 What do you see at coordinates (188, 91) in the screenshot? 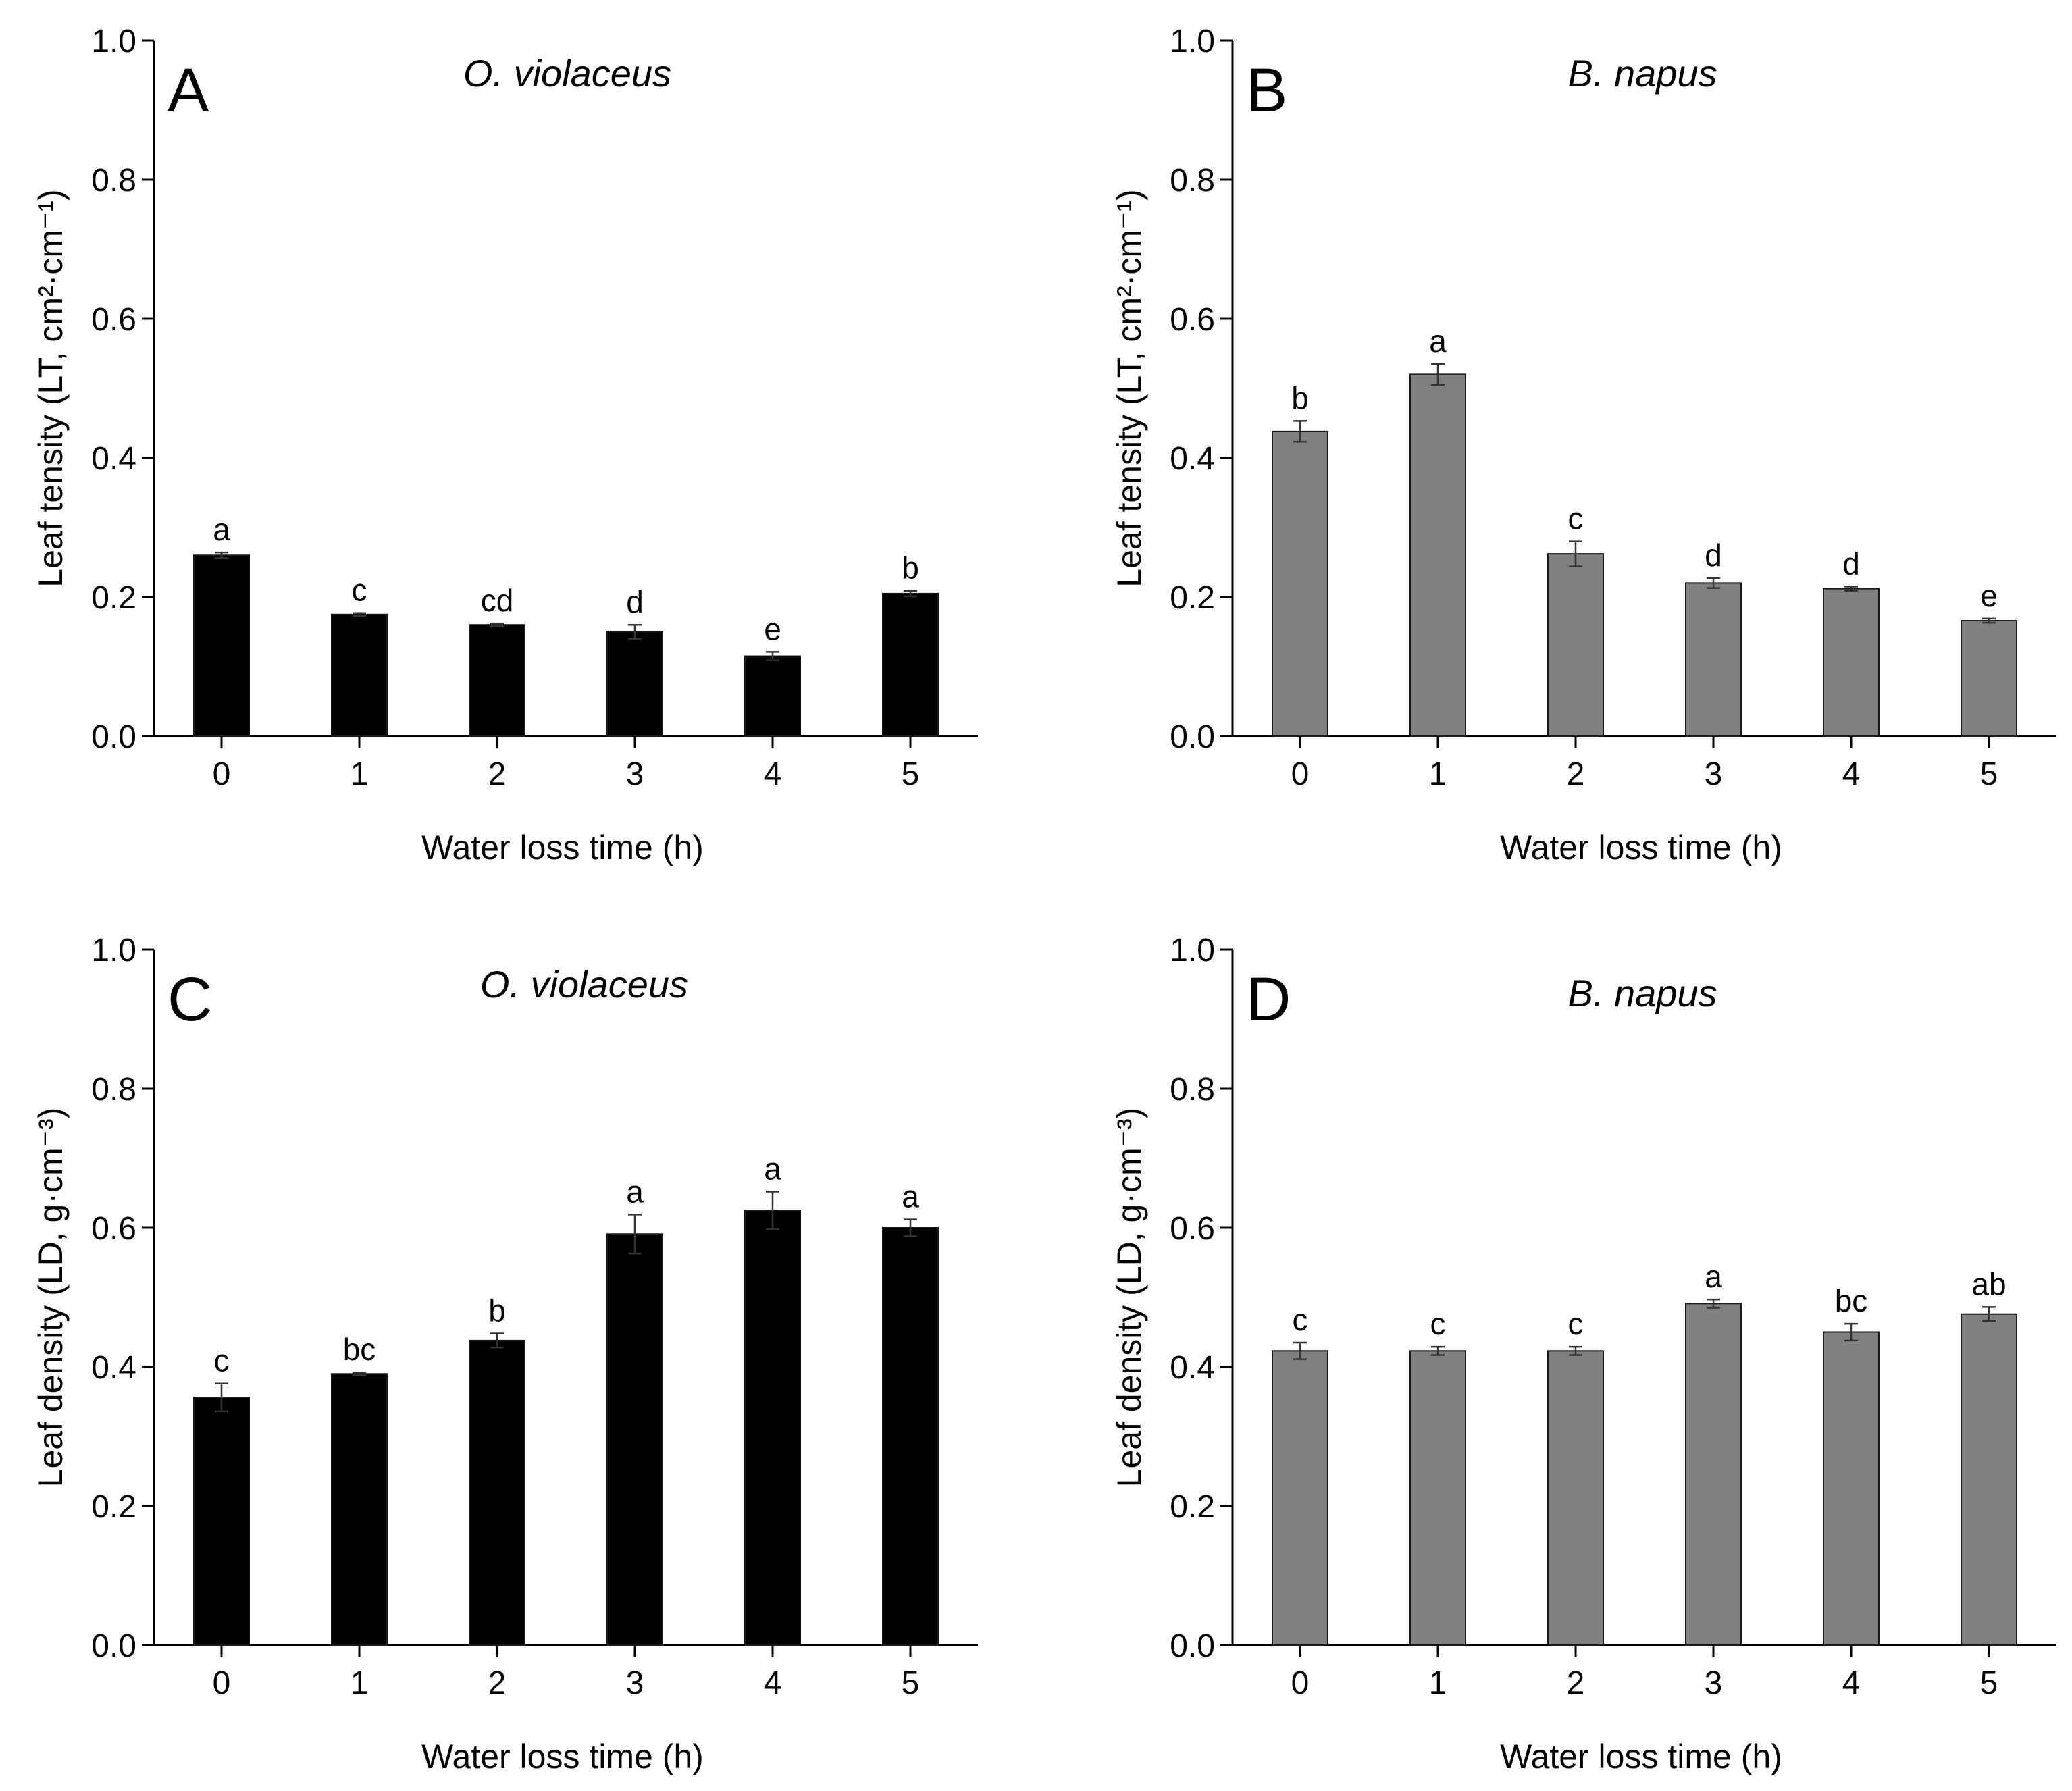
I see `panel-letter: A` at bounding box center [188, 91].